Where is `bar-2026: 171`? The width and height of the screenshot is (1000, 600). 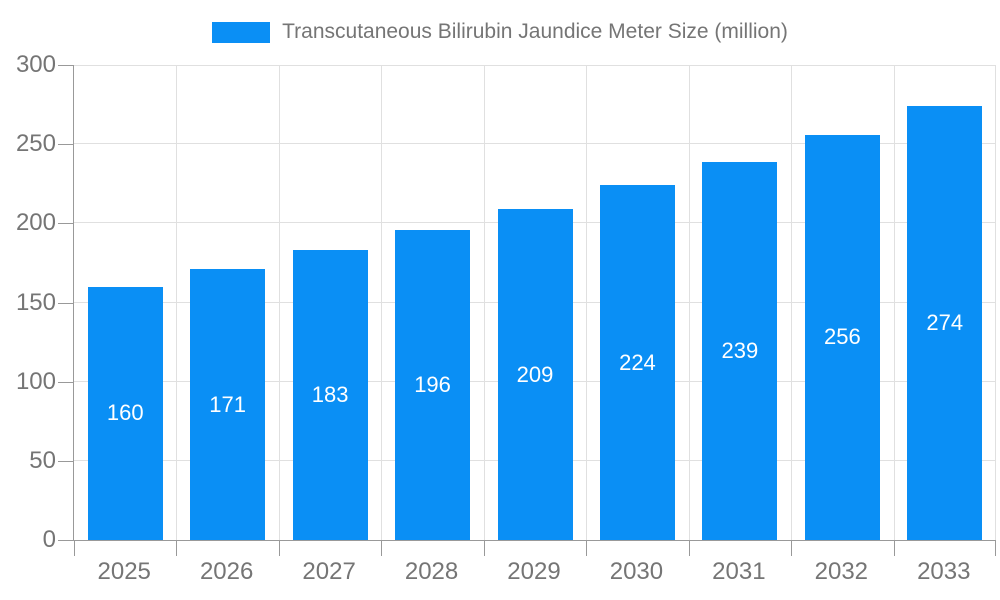 bar-2026: 171 is located at coordinates (228, 404).